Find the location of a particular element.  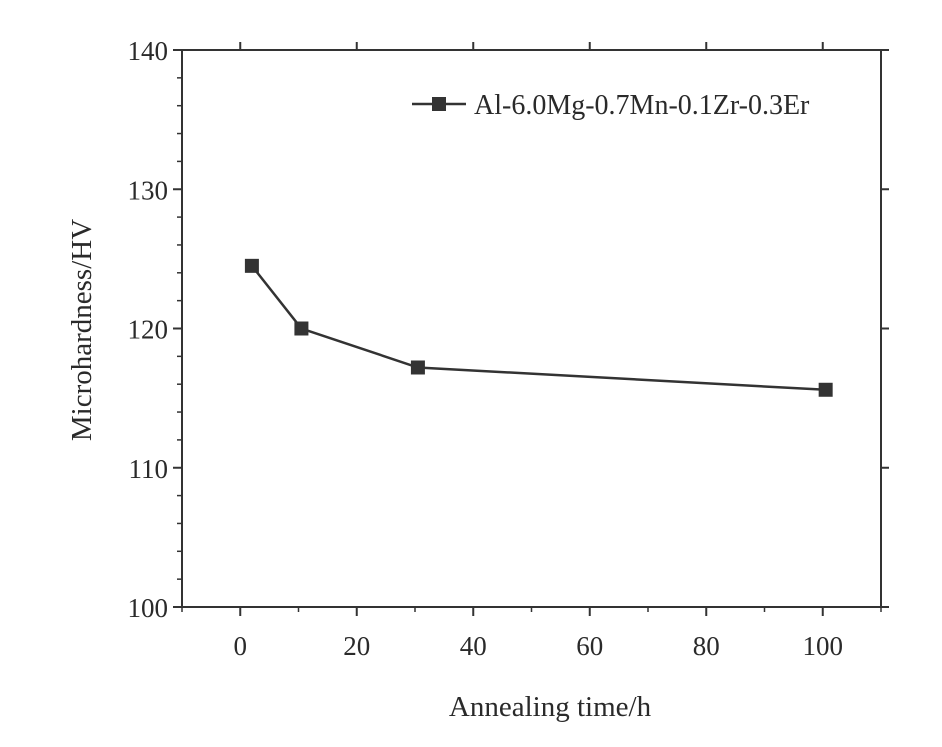

series-line is located at coordinates (538, 328).